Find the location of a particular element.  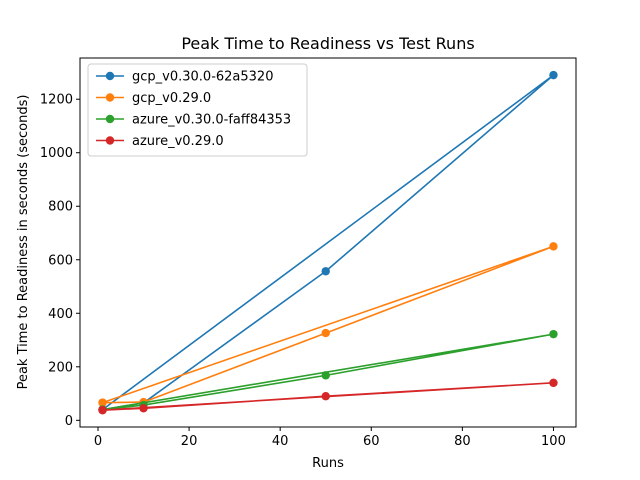

legend-item: gcp_v0.29.0 is located at coordinates (153, 98).